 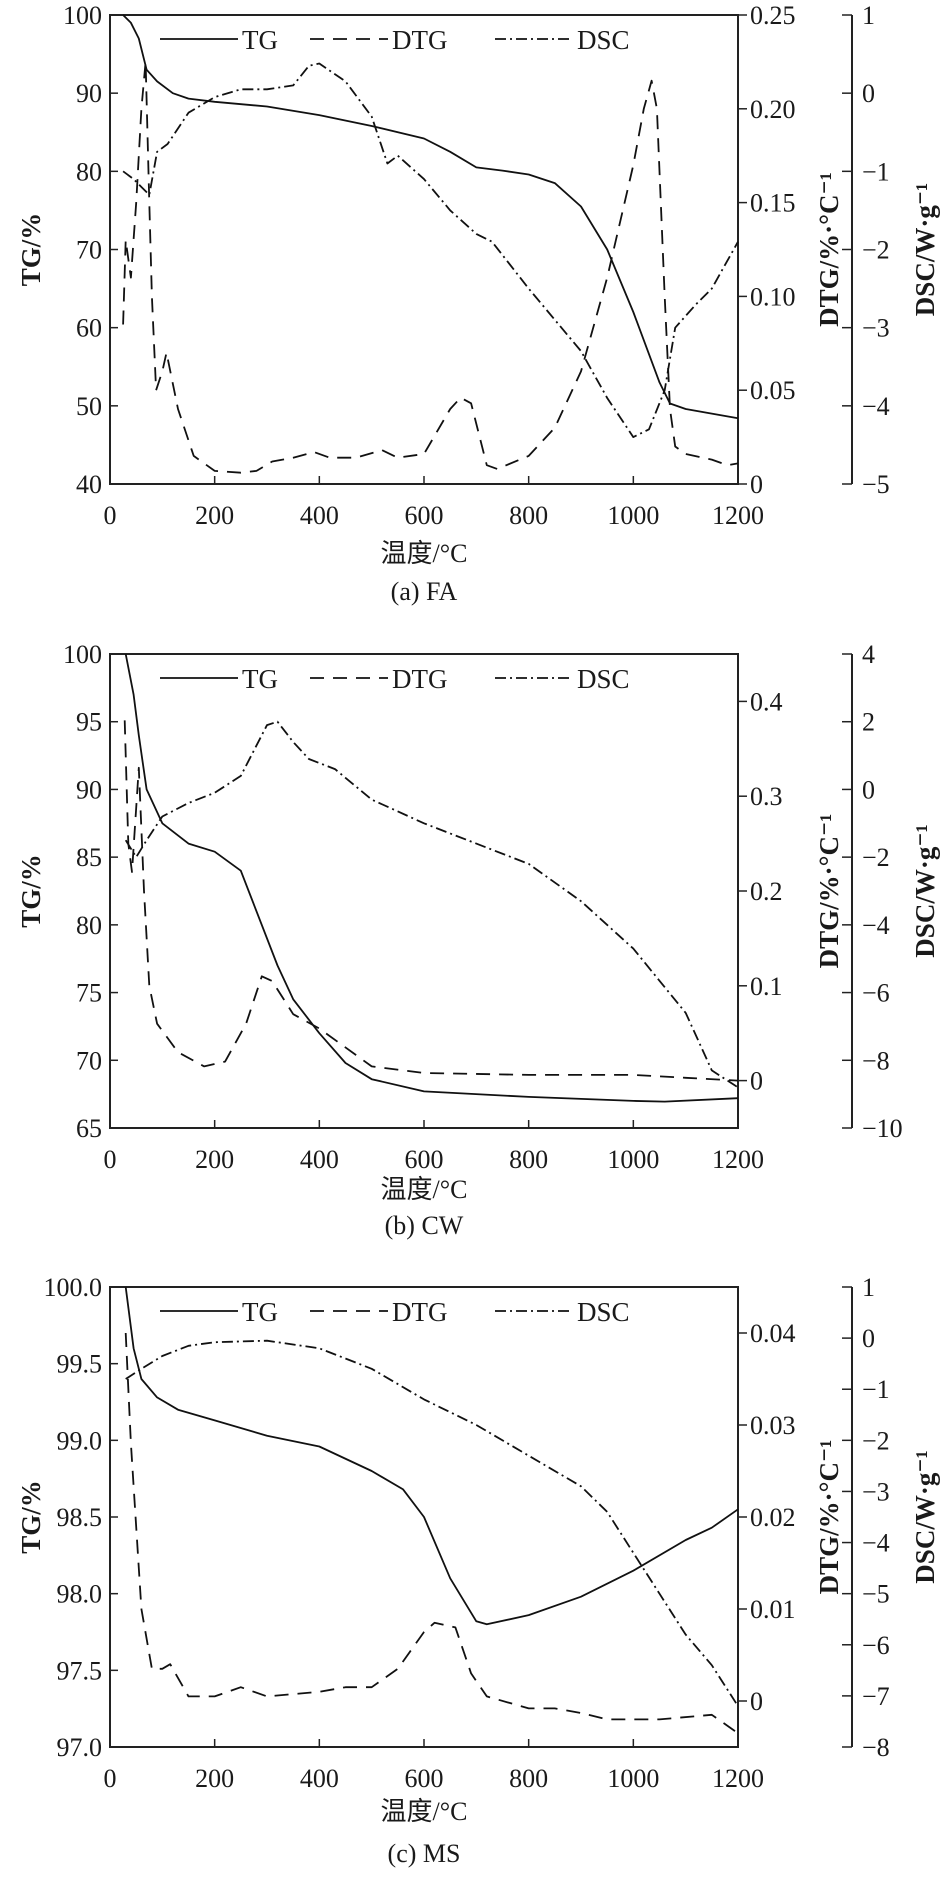 I want to click on panel-caption: (c) MS, so click(x=424, y=1853).